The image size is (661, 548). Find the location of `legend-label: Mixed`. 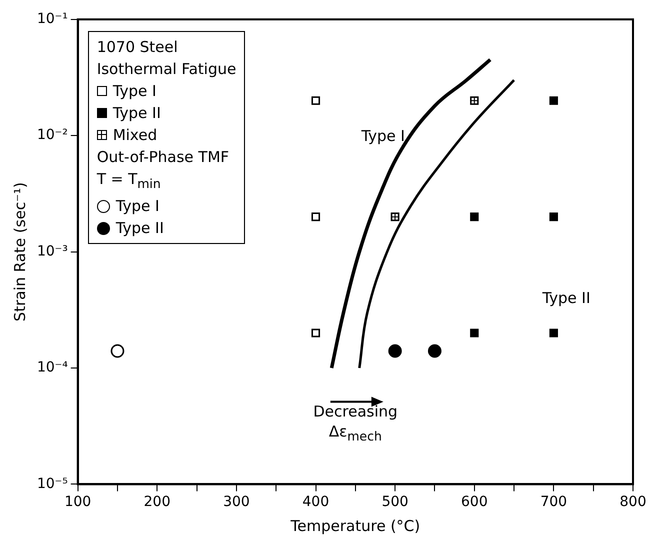

legend-label: Mixed is located at coordinates (135, 135).